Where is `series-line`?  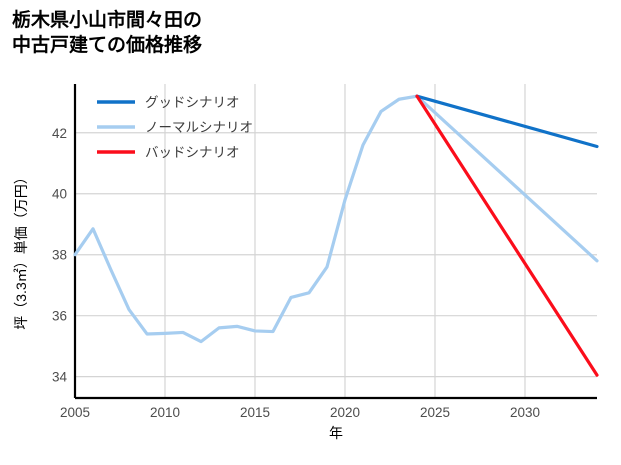 series-line is located at coordinates (507, 121).